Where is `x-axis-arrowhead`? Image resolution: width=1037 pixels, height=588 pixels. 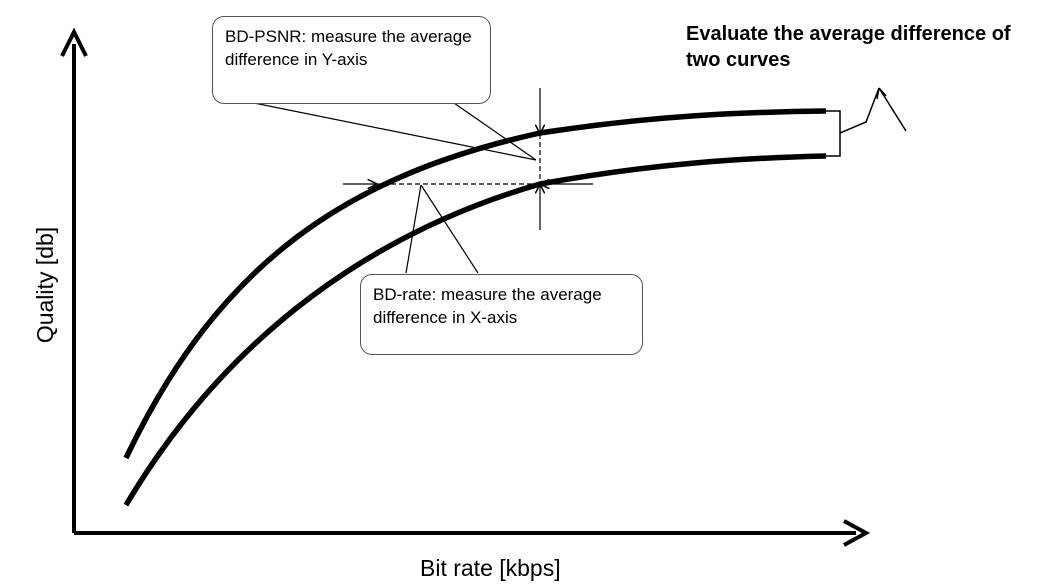
x-axis-arrowhead is located at coordinates (857, 533).